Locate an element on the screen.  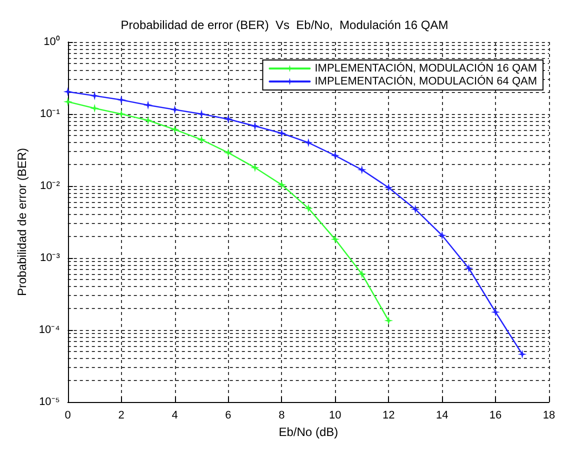
x-tick-label: 10 is located at coordinates (335, 416).